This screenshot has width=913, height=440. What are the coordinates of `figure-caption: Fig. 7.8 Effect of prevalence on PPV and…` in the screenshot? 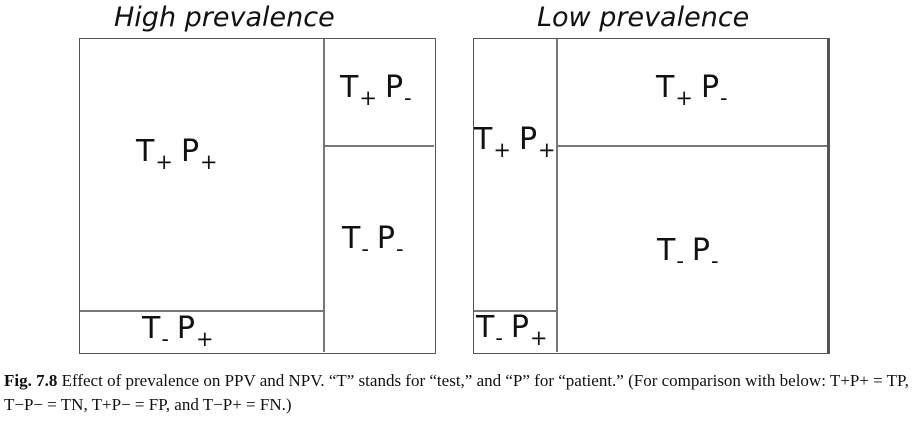 It's located at (456, 393).